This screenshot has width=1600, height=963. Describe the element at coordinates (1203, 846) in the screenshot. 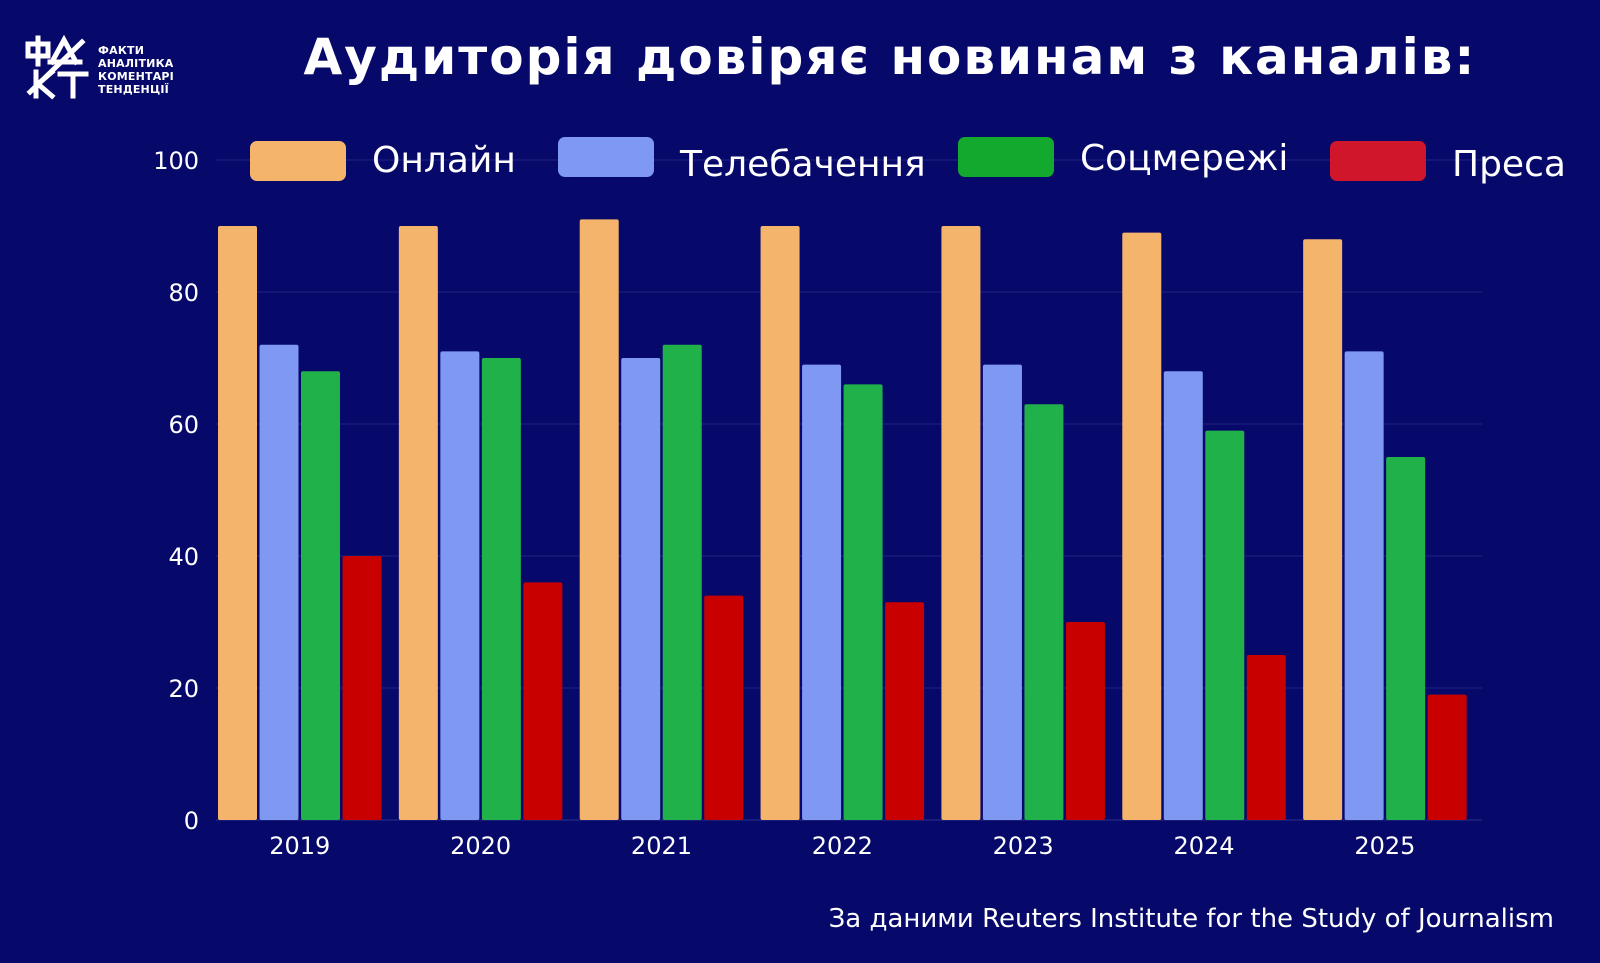

I see `x-tick-label: 2024` at that location.